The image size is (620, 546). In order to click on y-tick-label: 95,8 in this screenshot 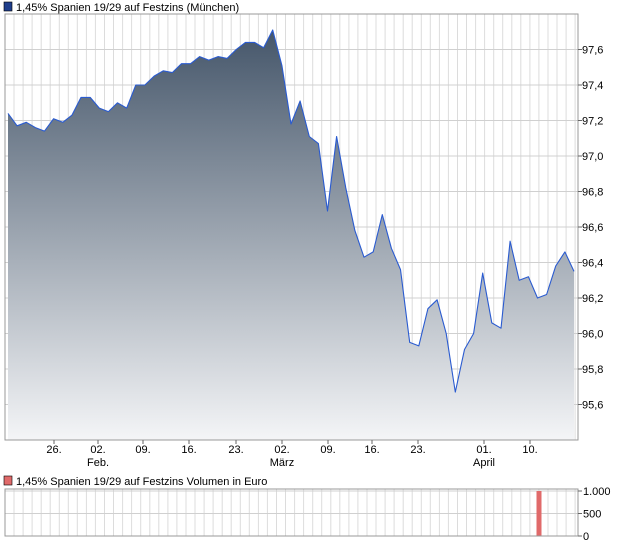, I will do `click(592, 370)`.